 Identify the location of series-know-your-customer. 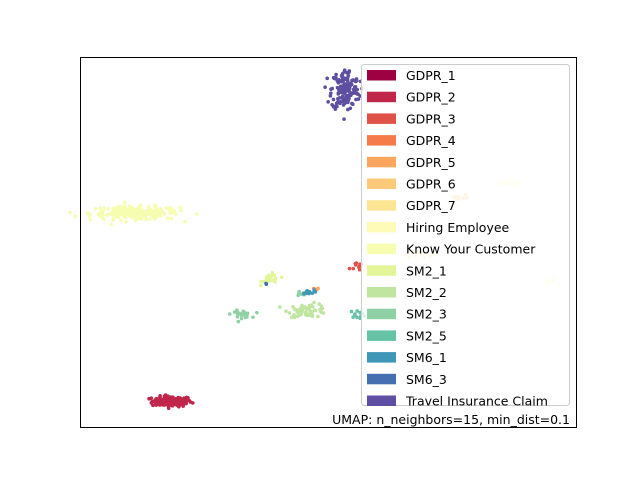
(133, 213).